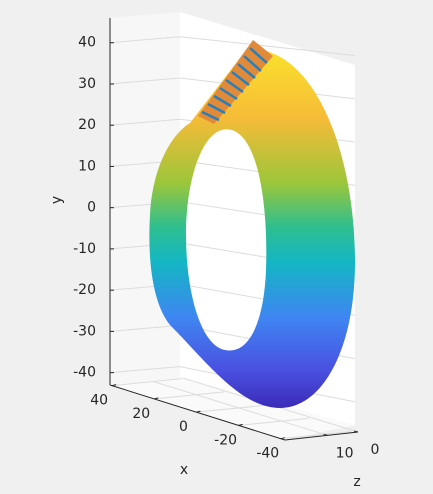  I want to click on x-tick-label: 20, so click(141, 414).